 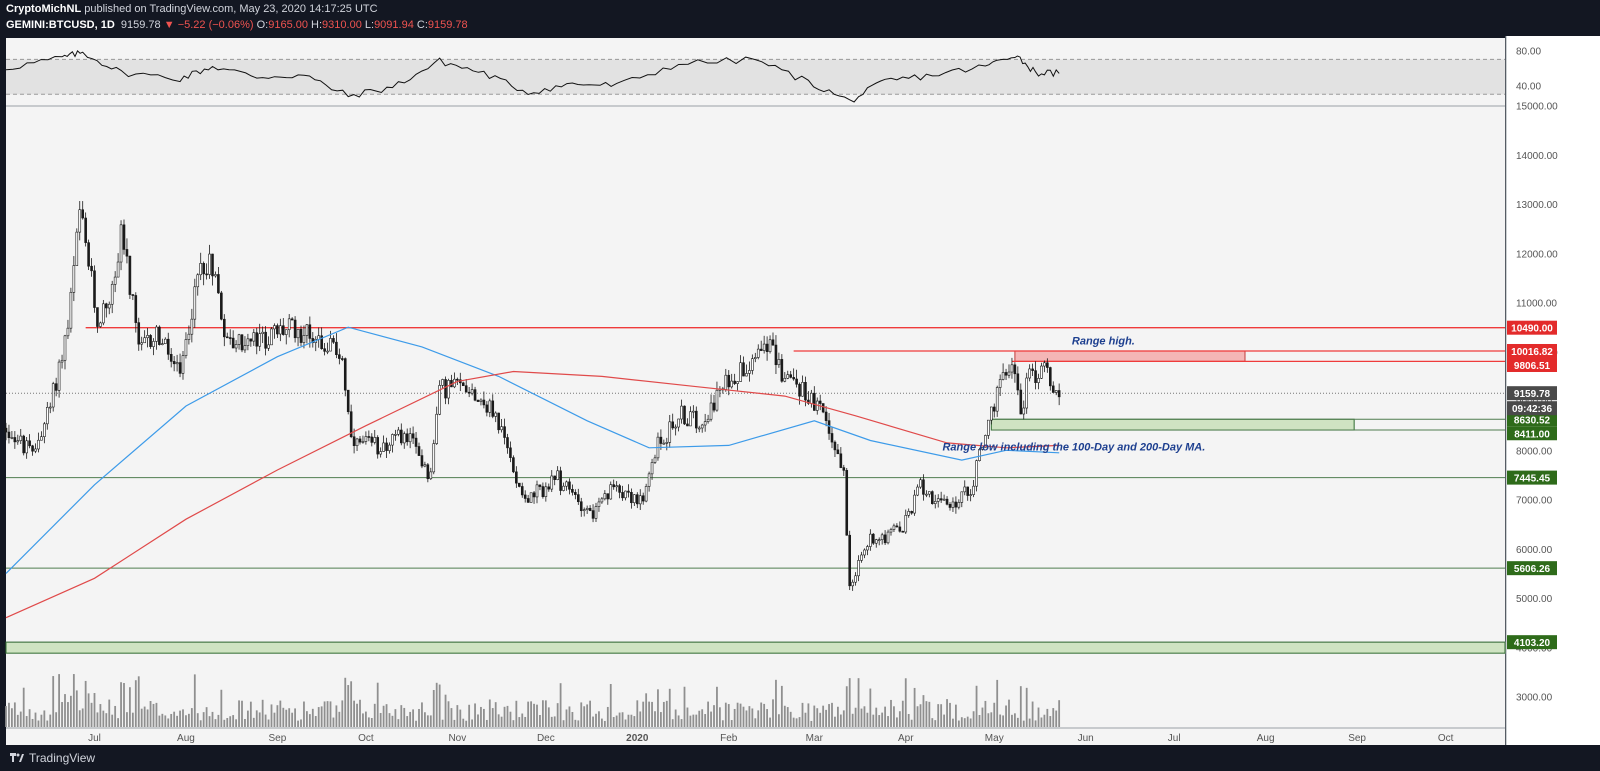 What do you see at coordinates (169, 25) in the screenshot?
I see `down-arrow-icon: ▼` at bounding box center [169, 25].